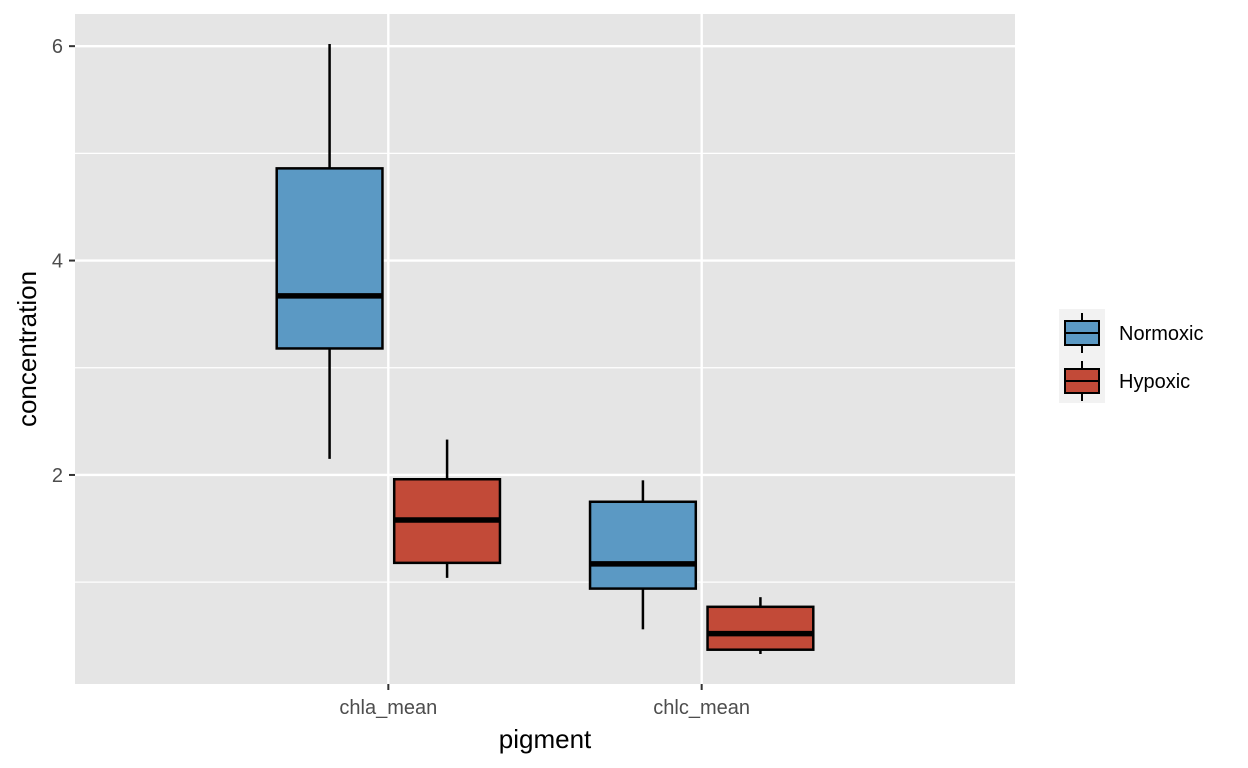 This screenshot has width=1248, height=768. What do you see at coordinates (27, 349) in the screenshot?
I see `y-axis-title: concentration` at bounding box center [27, 349].